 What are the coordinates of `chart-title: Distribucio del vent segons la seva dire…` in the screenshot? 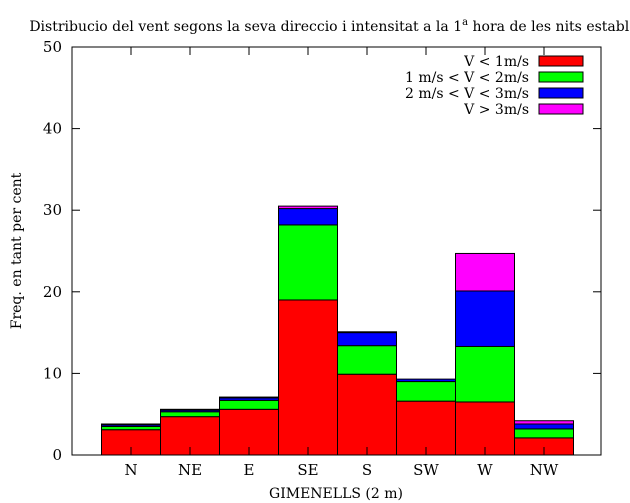 It's located at (329, 26).